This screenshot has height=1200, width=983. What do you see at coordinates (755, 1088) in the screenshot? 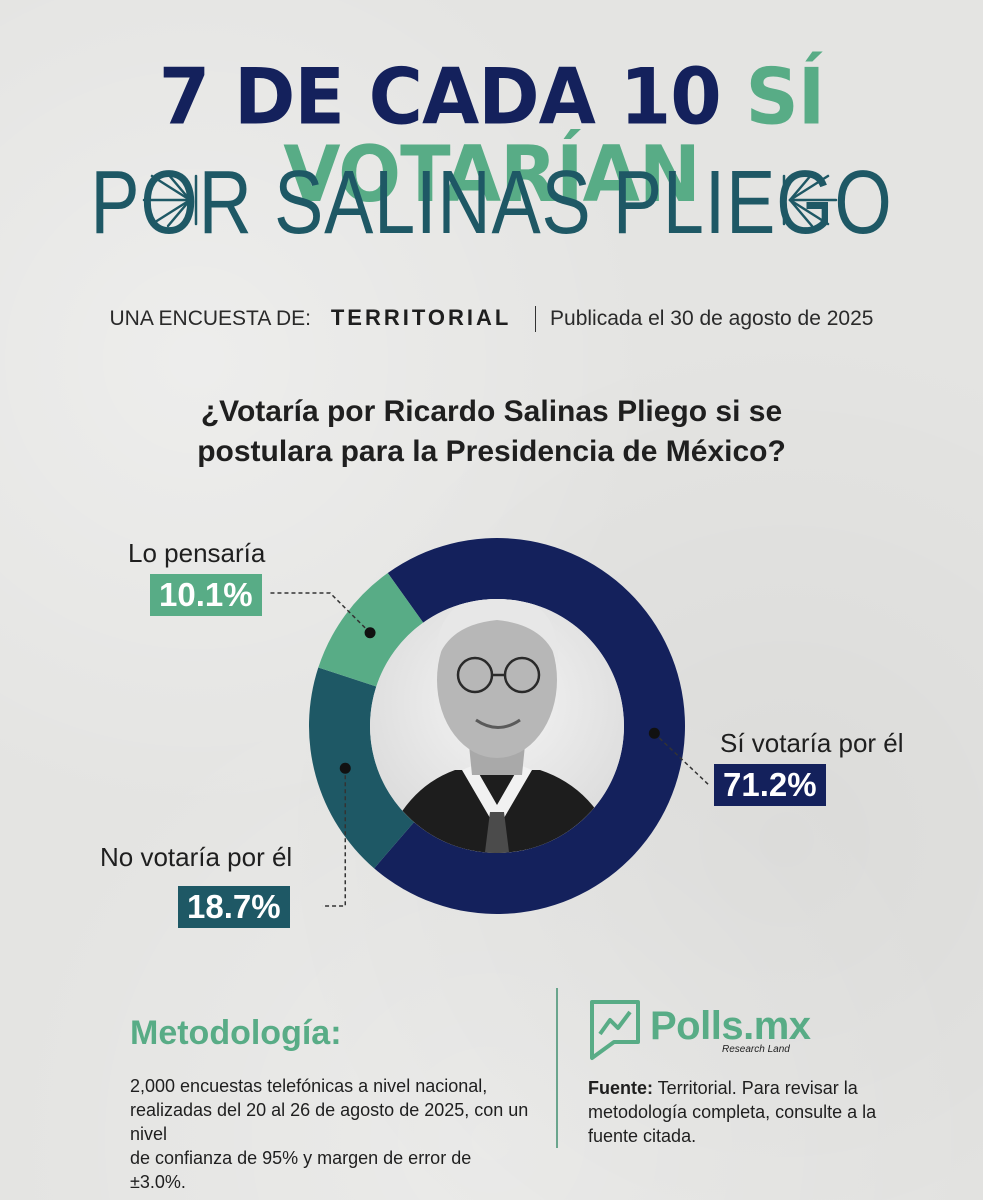
I see `source-line1: Territorial. Para revisar la` at bounding box center [755, 1088].